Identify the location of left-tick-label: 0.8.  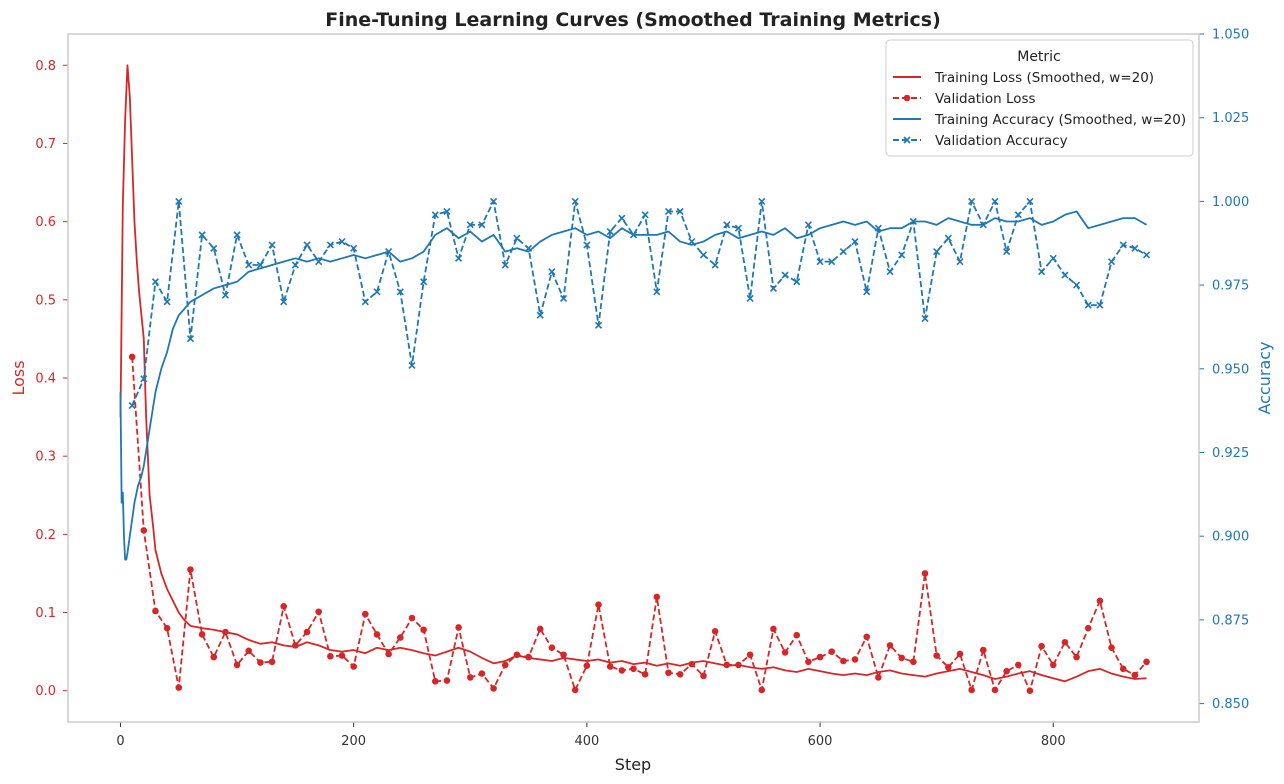
(45, 66).